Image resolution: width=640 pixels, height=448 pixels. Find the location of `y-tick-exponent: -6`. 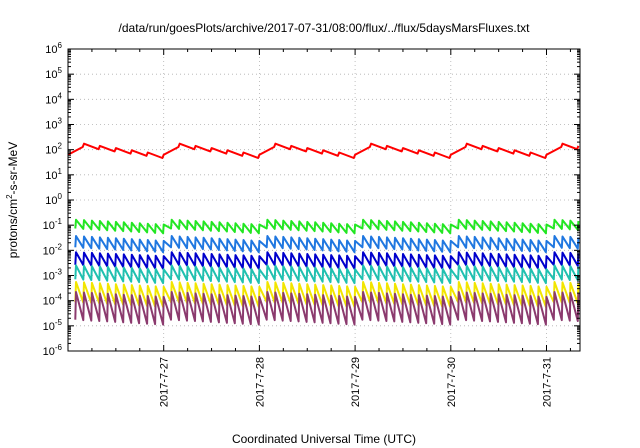

y-tick-exponent: -6 is located at coordinates (59, 347).